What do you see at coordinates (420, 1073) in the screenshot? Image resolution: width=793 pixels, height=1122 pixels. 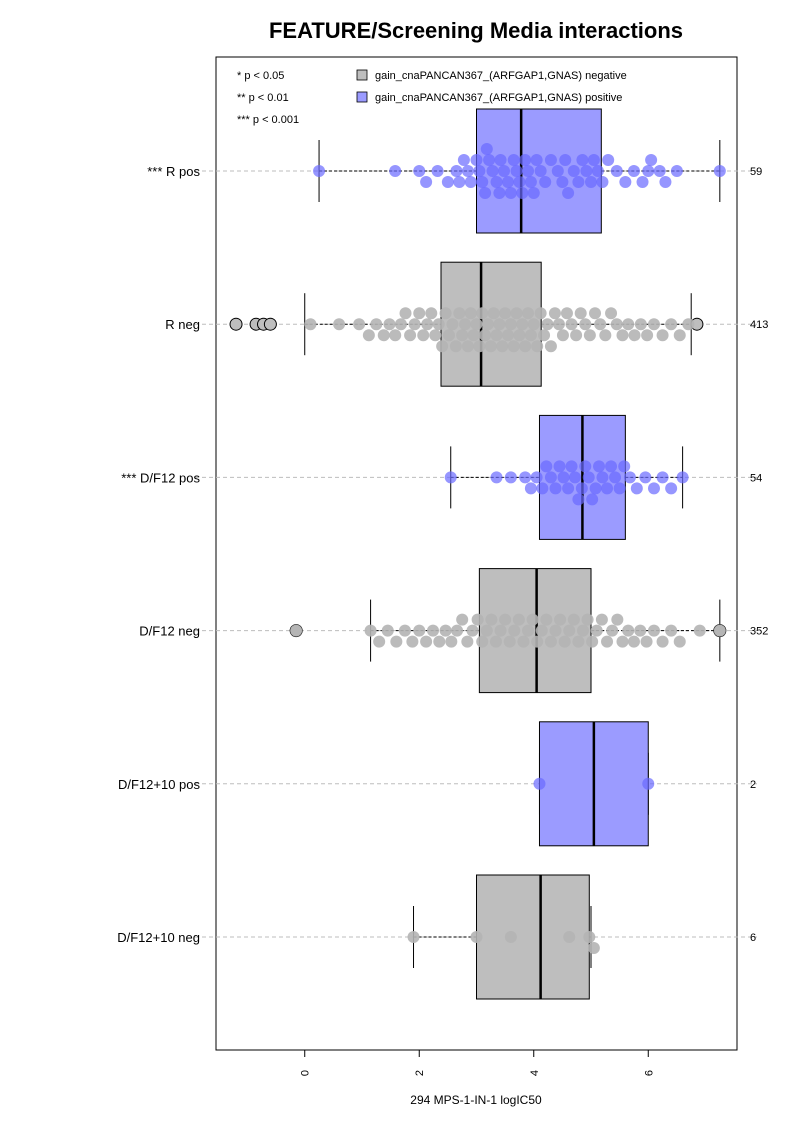 I see `x-tick-label: 2` at bounding box center [420, 1073].